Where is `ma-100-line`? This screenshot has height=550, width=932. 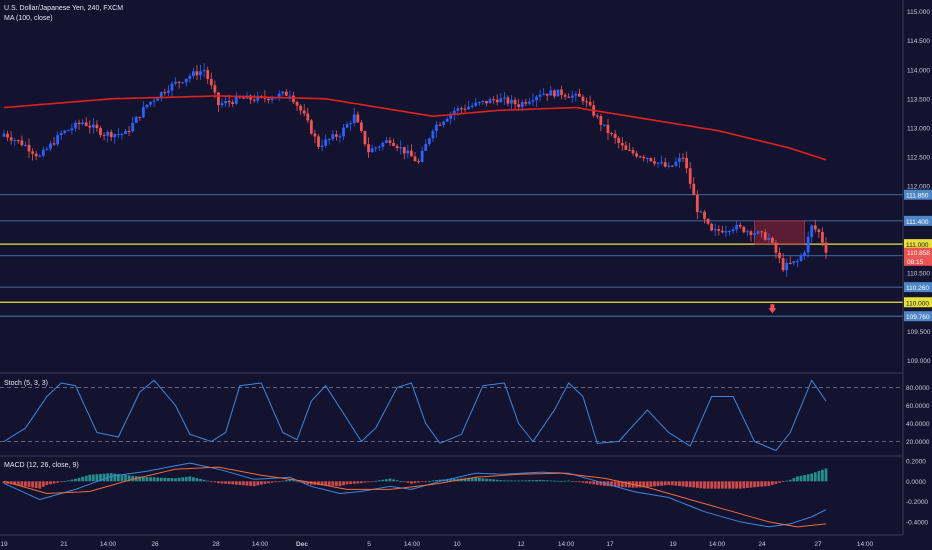
ma-100-line is located at coordinates (415, 128).